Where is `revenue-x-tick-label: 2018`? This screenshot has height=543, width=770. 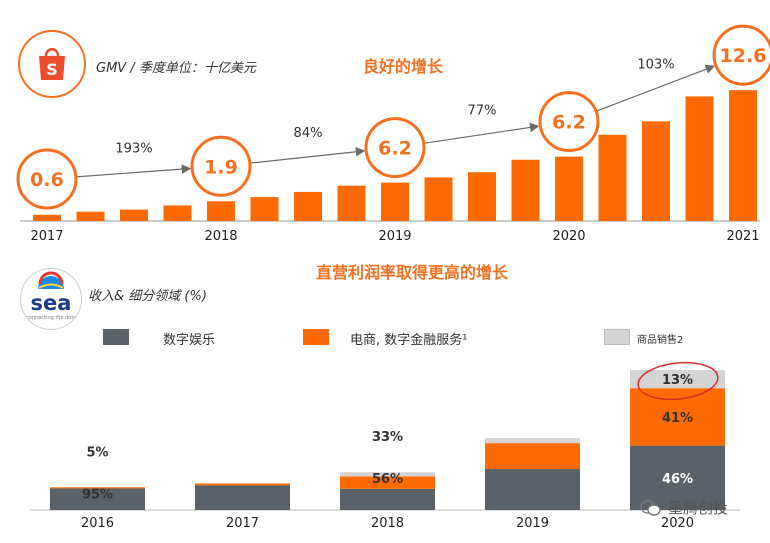 revenue-x-tick-label: 2018 is located at coordinates (387, 523).